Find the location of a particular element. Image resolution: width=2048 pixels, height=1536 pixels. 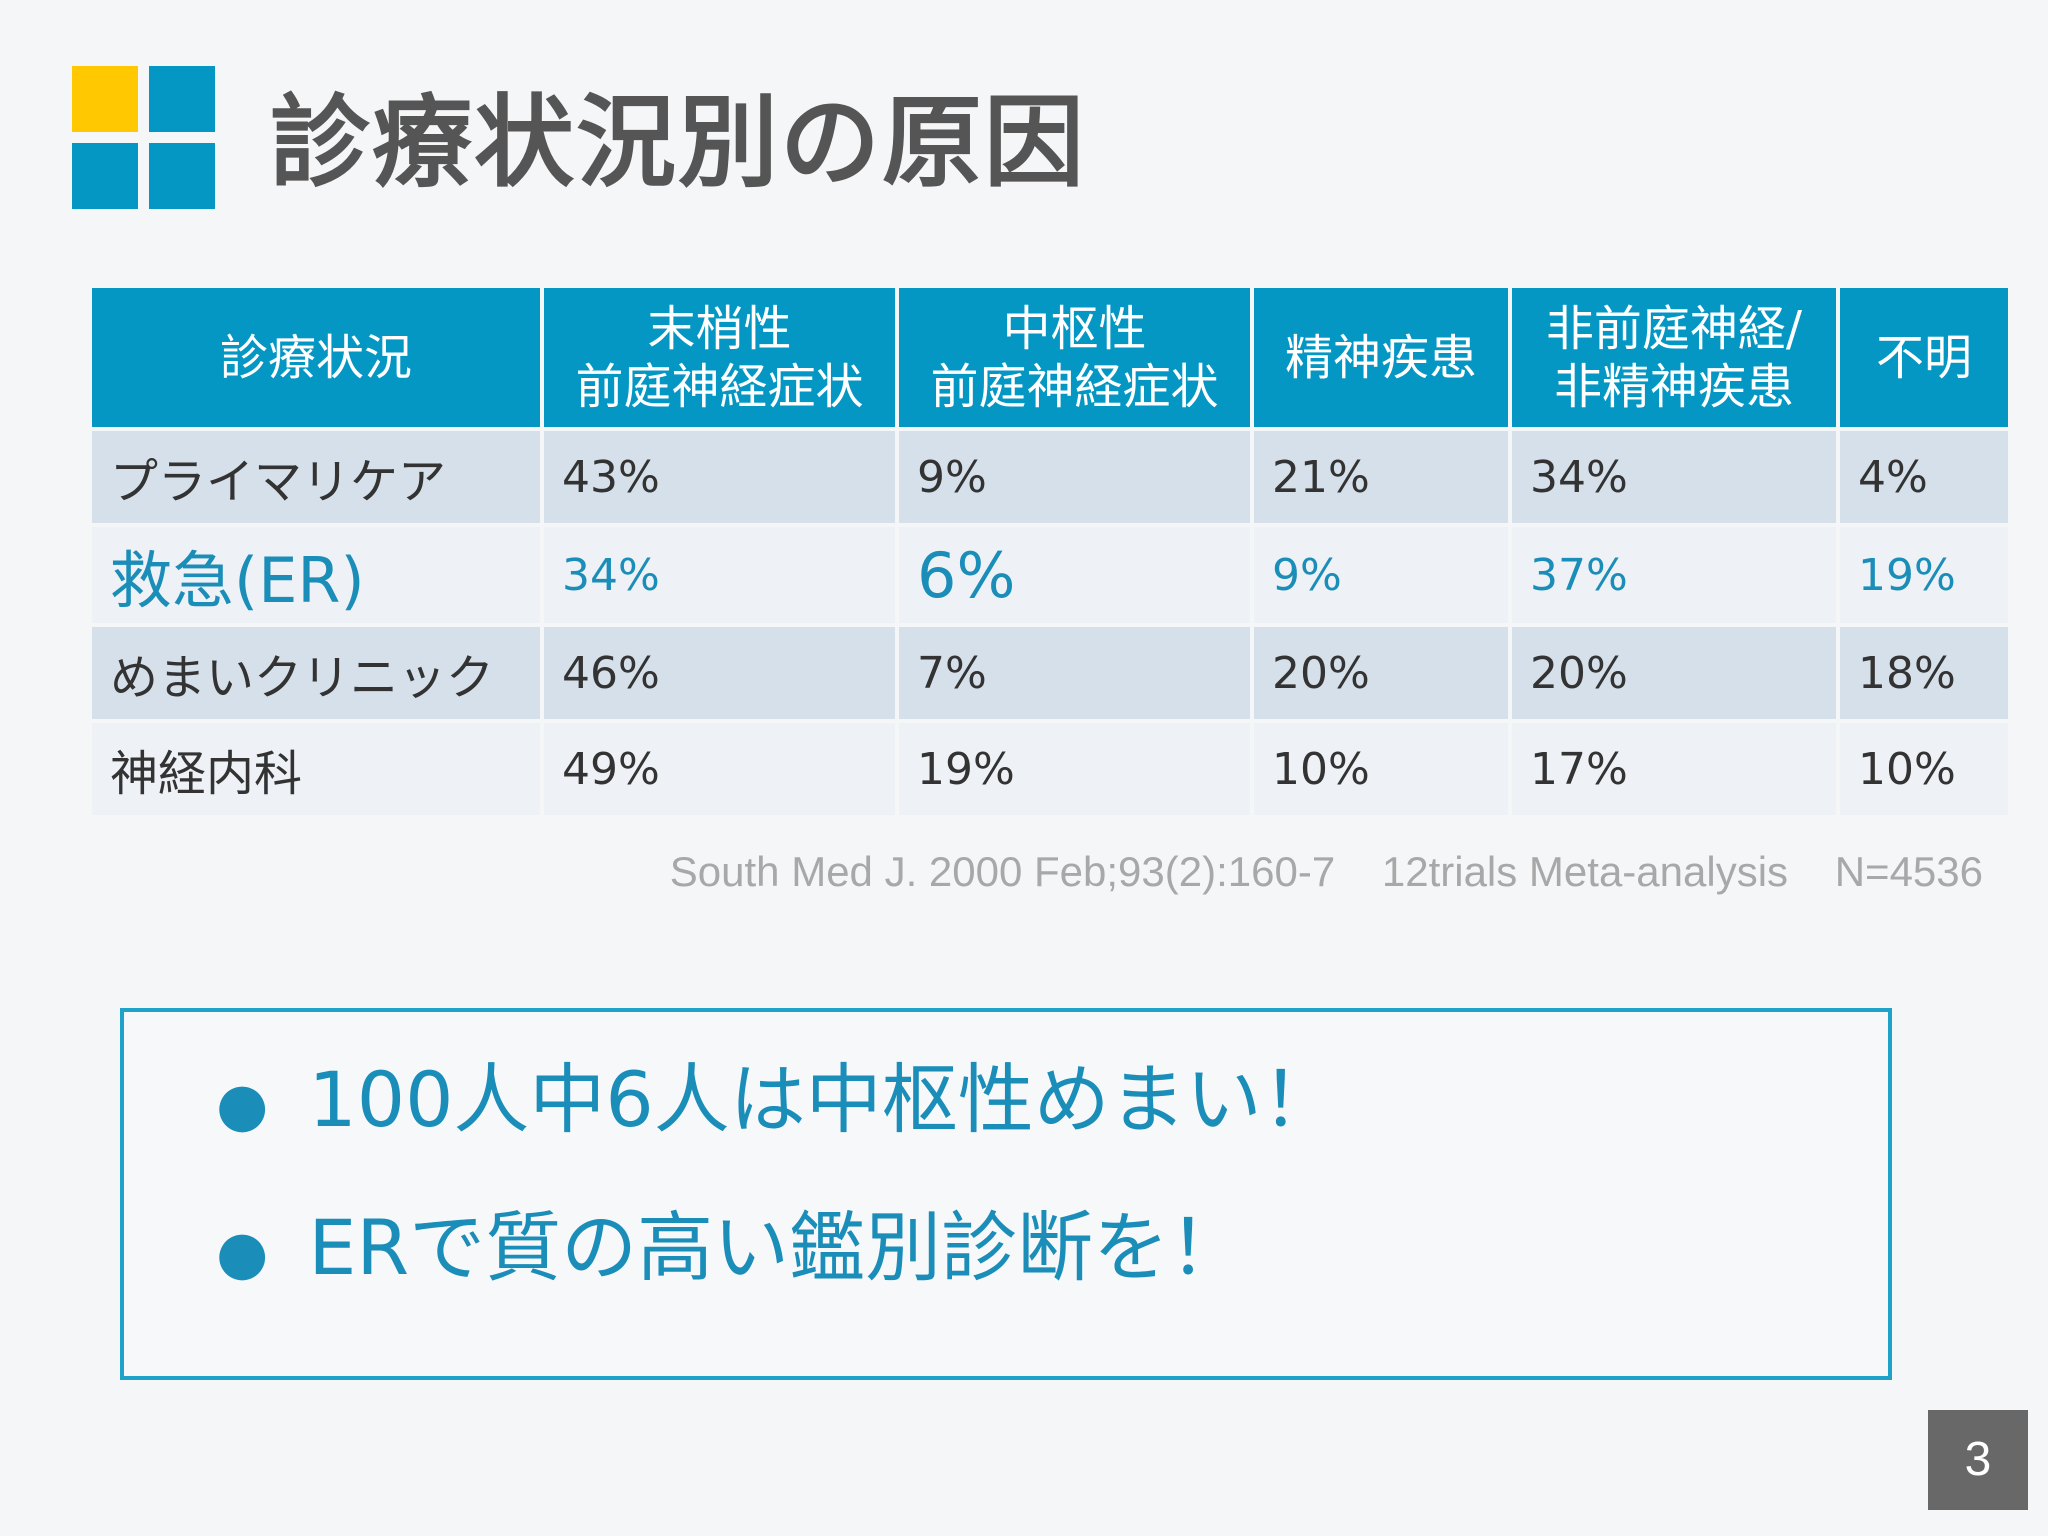

header-other: 非前庭神経/非精神疾患 is located at coordinates (1674, 357).